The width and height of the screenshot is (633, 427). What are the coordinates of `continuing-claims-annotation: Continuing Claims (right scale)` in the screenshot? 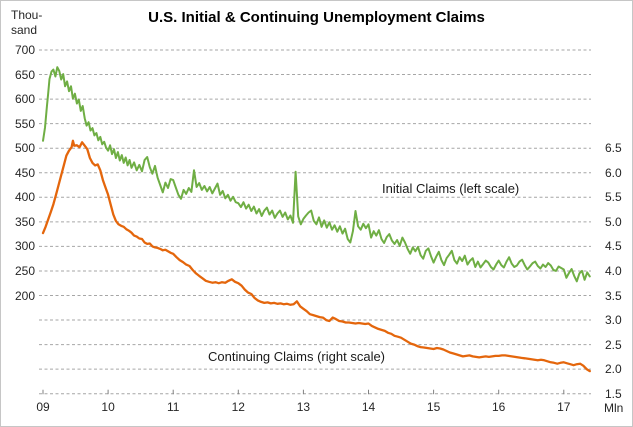 It's located at (297, 356).